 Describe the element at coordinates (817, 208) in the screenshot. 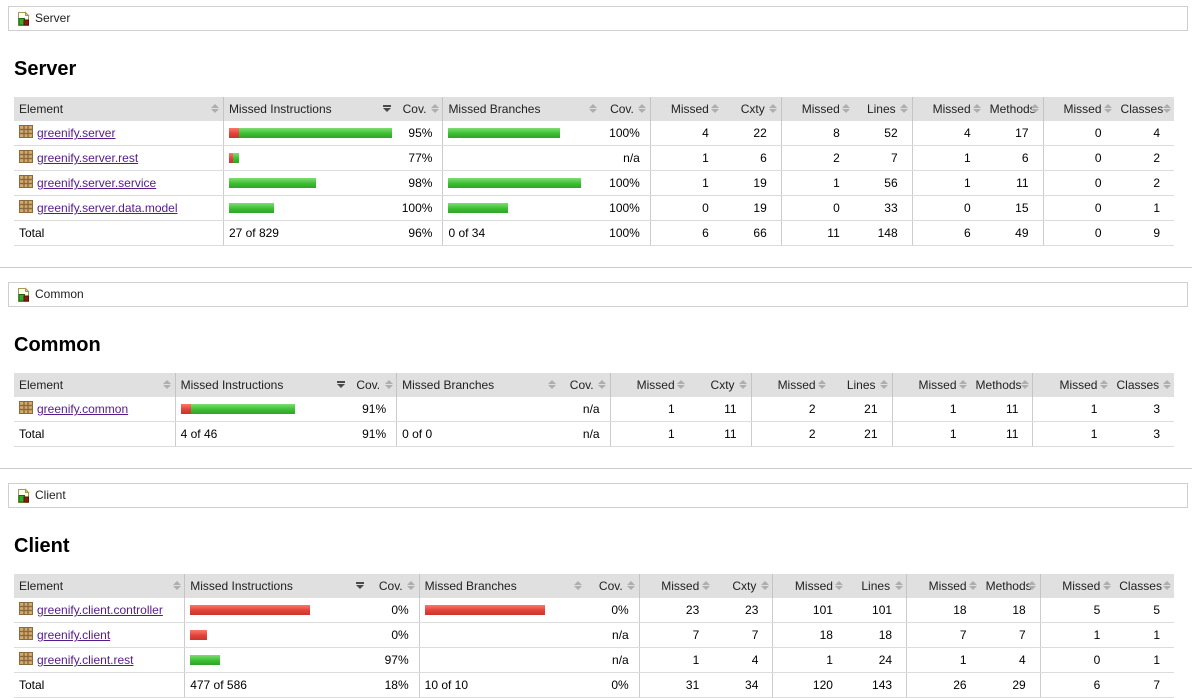

I see `missed-lines-value: 0` at that location.